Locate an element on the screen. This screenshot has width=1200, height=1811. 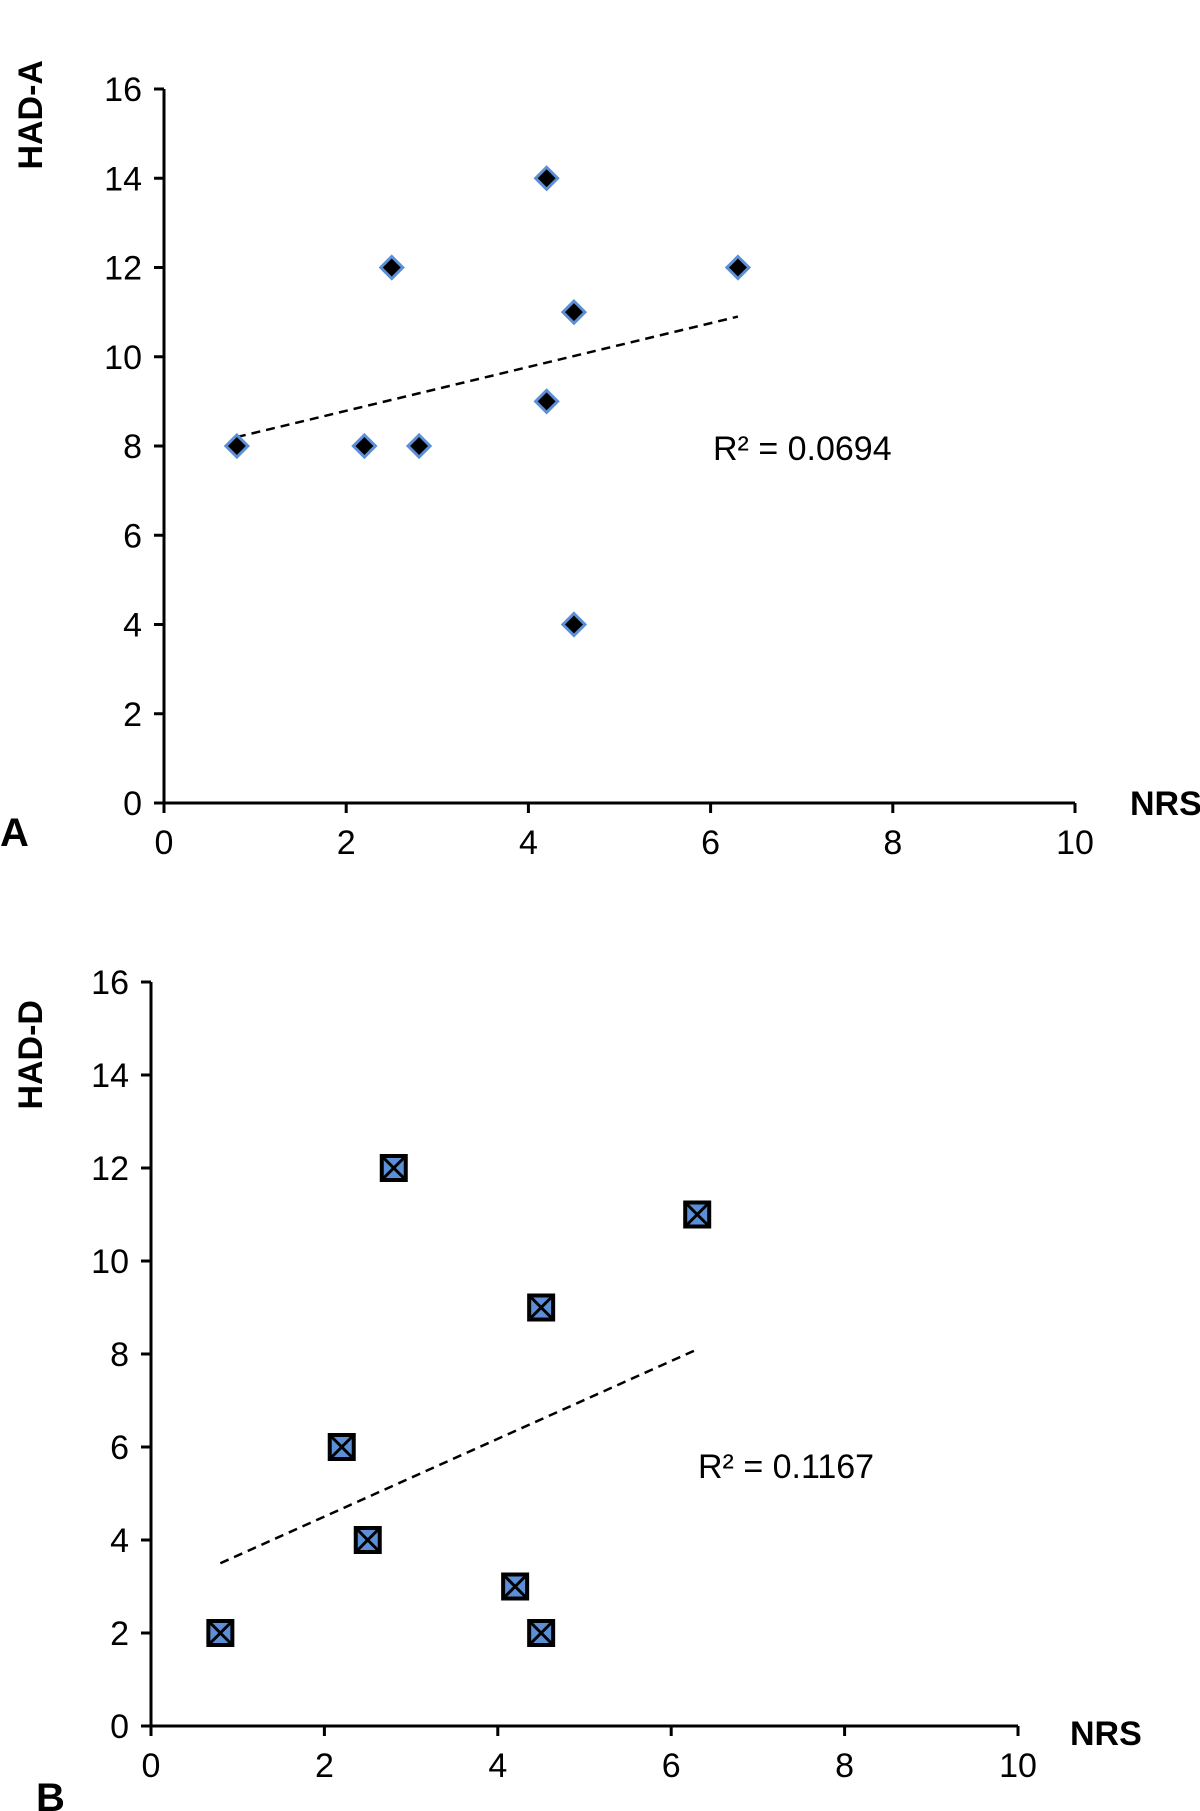
y-axis-title: HAD-A is located at coordinates (31, 115).